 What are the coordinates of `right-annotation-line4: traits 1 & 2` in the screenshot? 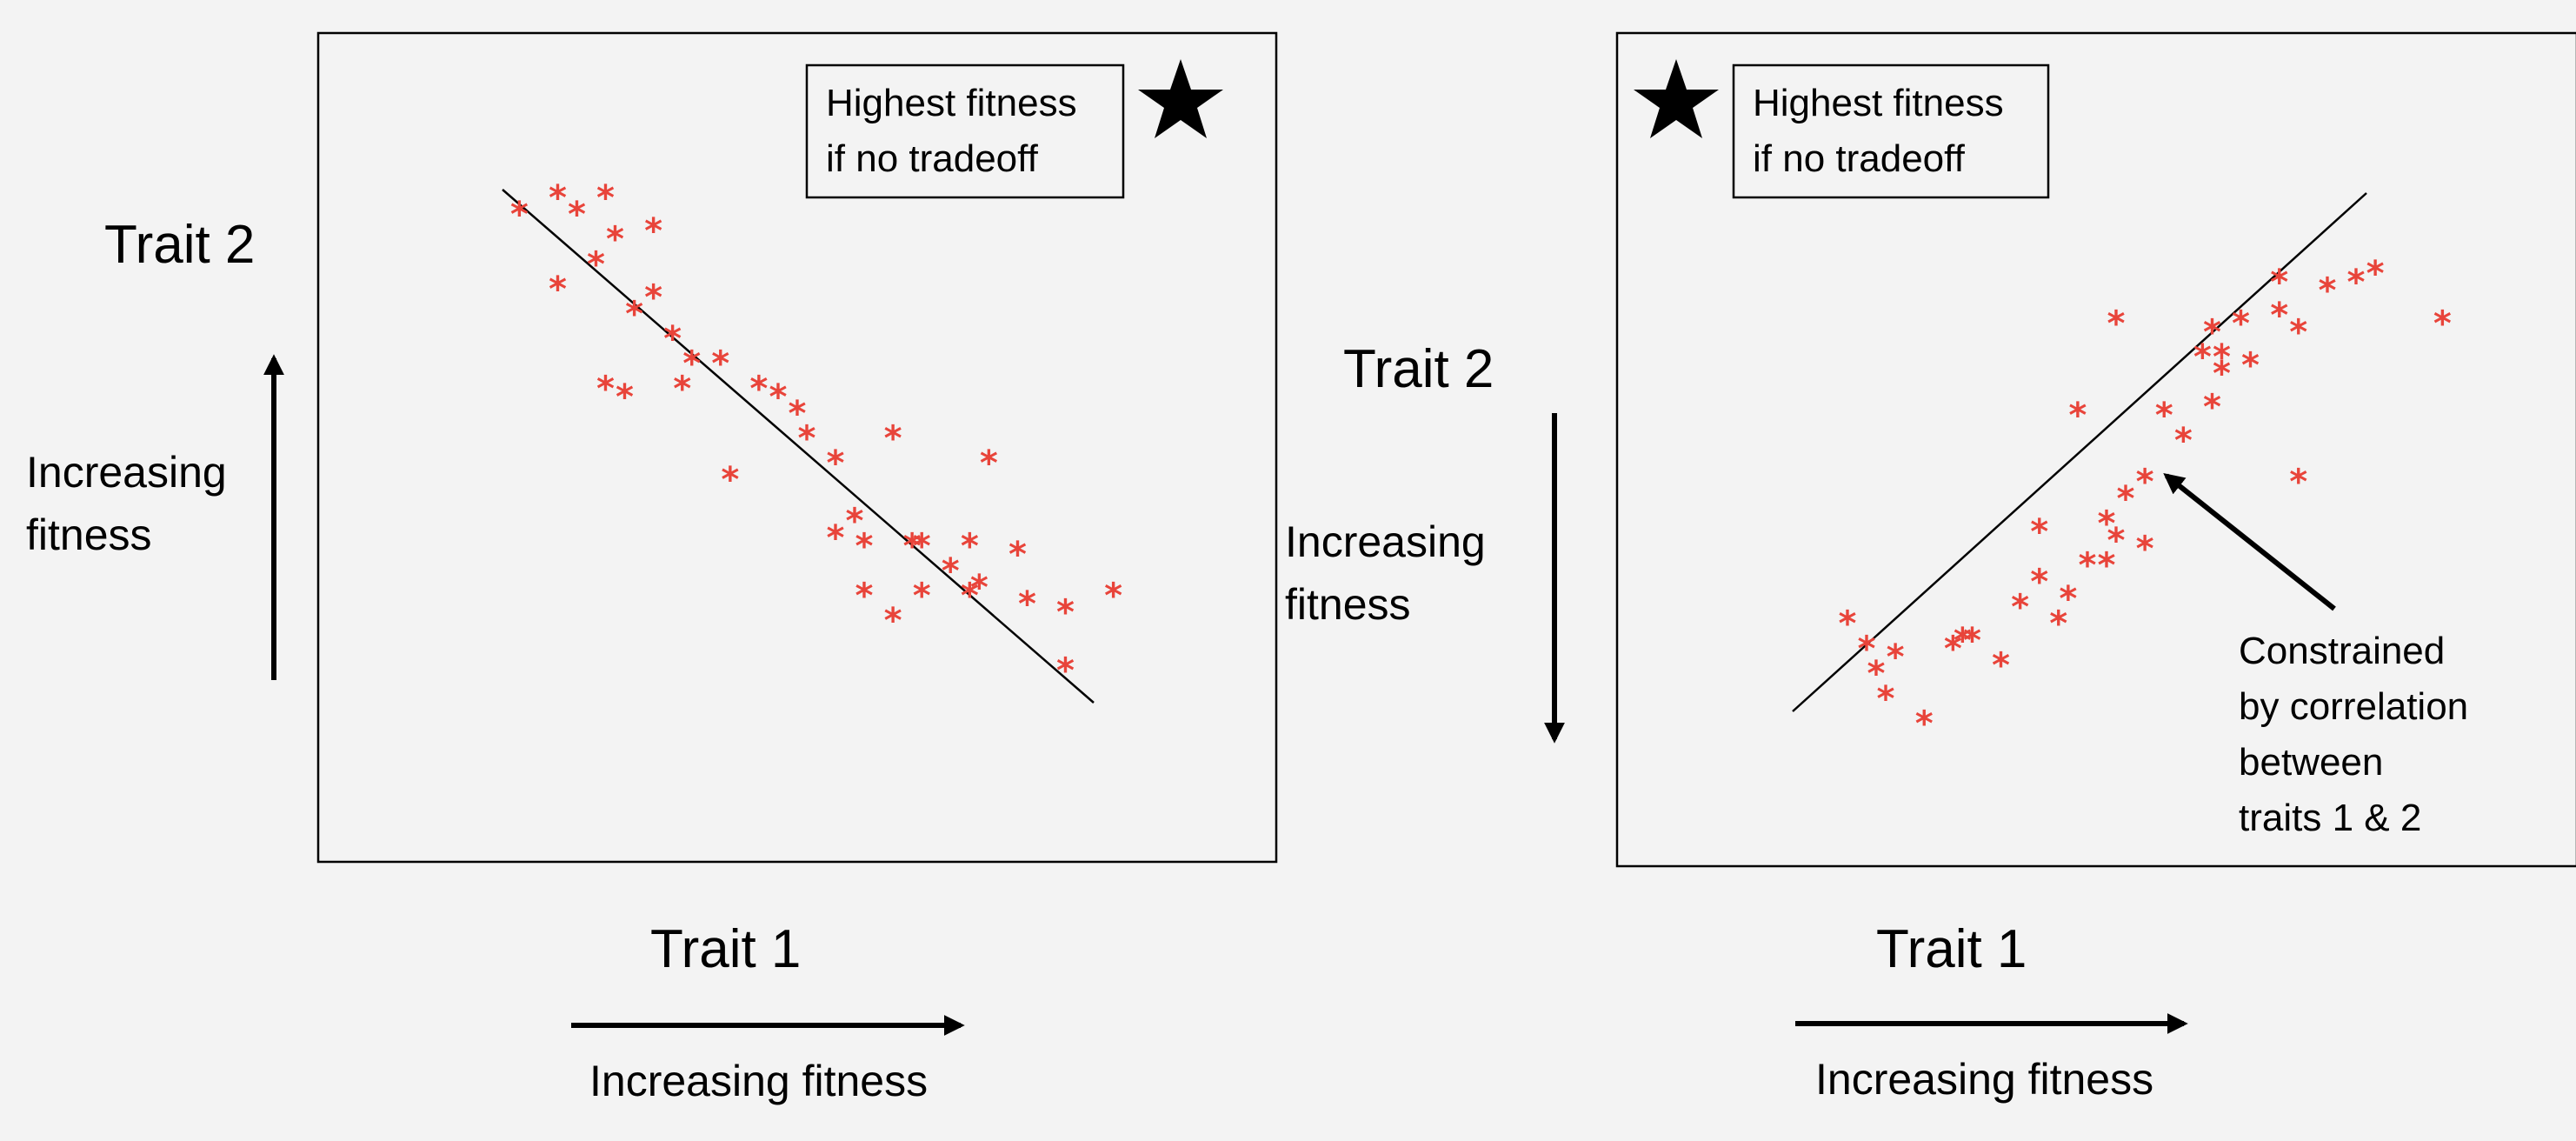 It's located at (2330, 818).